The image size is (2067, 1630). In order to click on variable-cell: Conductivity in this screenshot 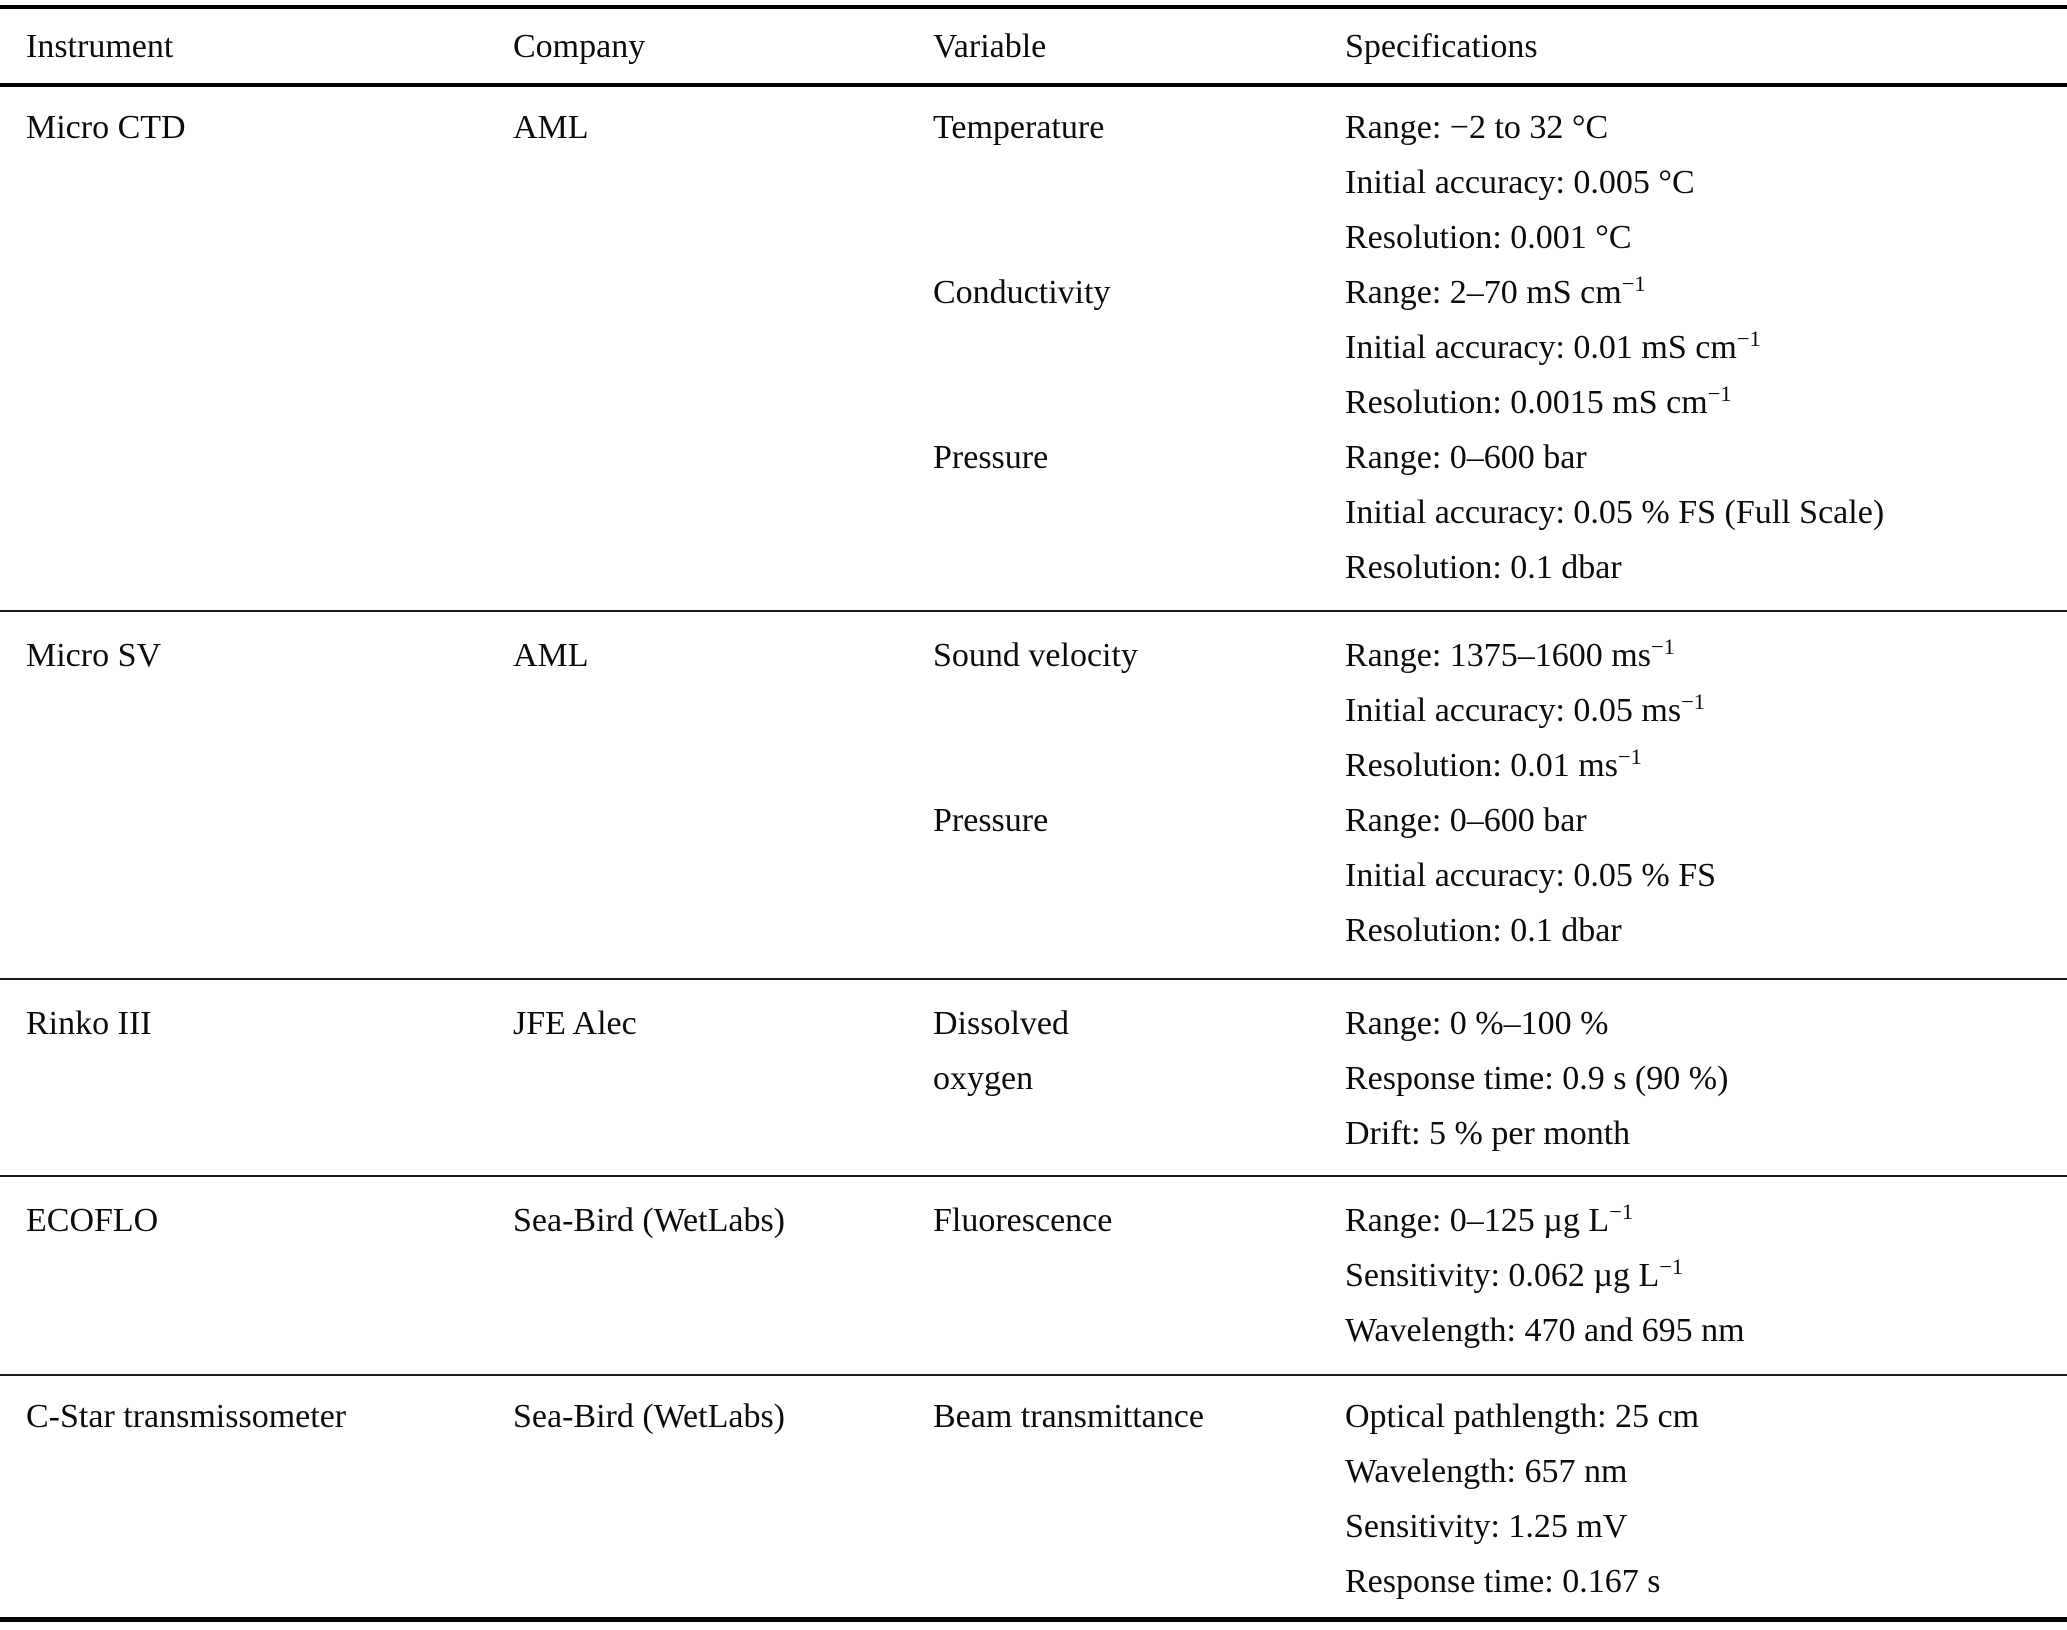, I will do `click(1139, 347)`.